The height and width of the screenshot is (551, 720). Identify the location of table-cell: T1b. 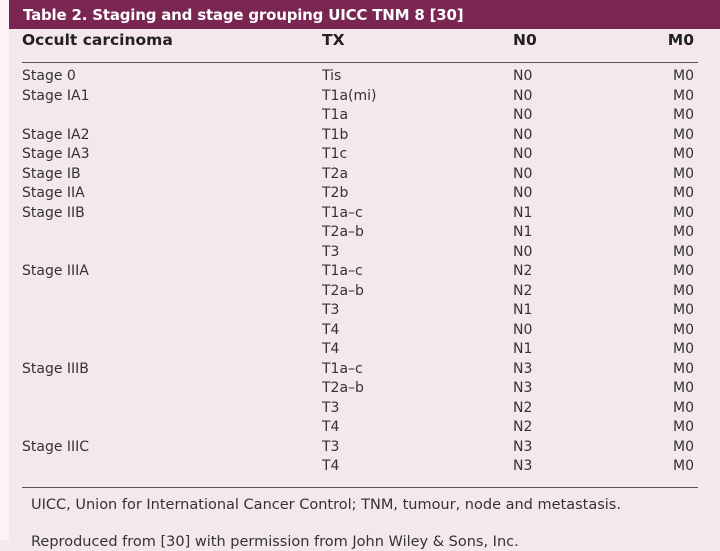
(335, 134).